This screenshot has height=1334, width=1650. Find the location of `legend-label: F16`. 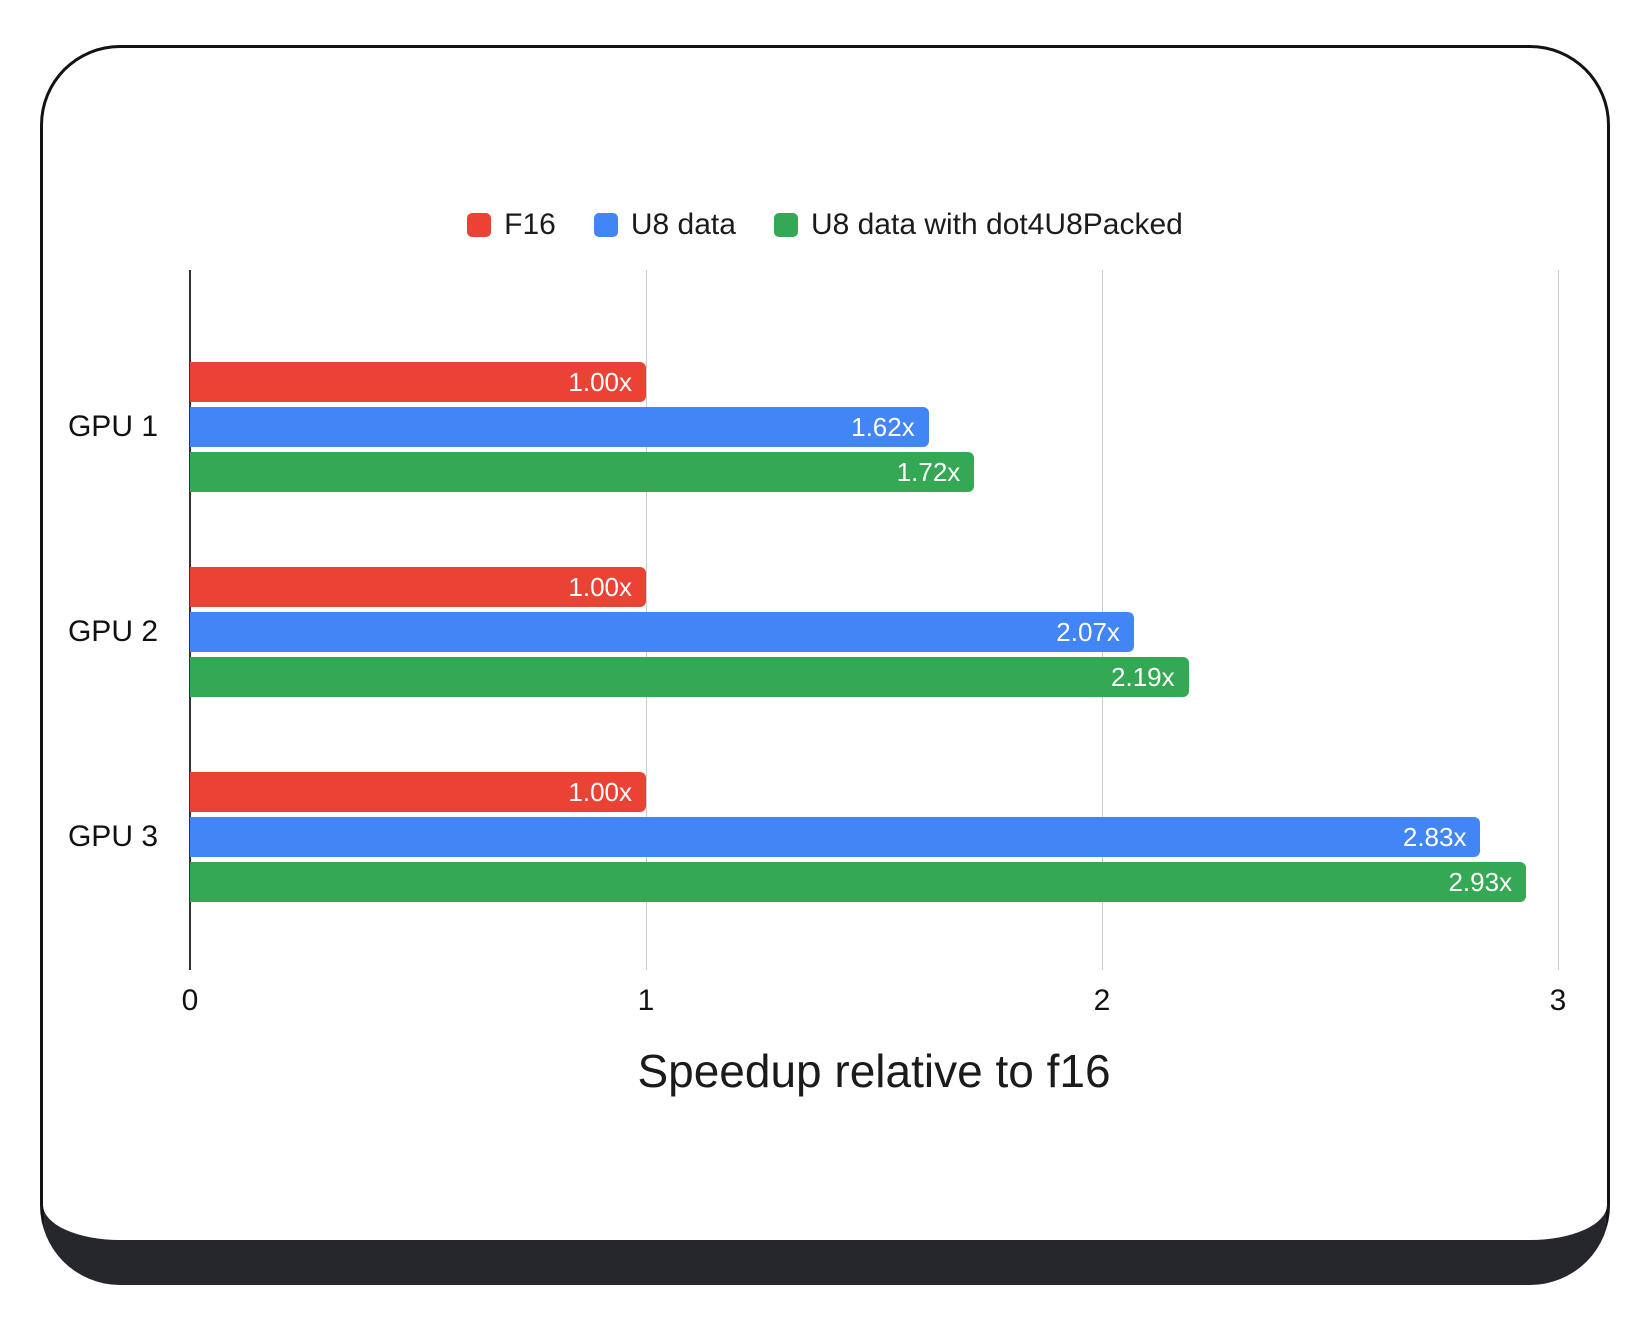

legend-label: F16 is located at coordinates (530, 224).